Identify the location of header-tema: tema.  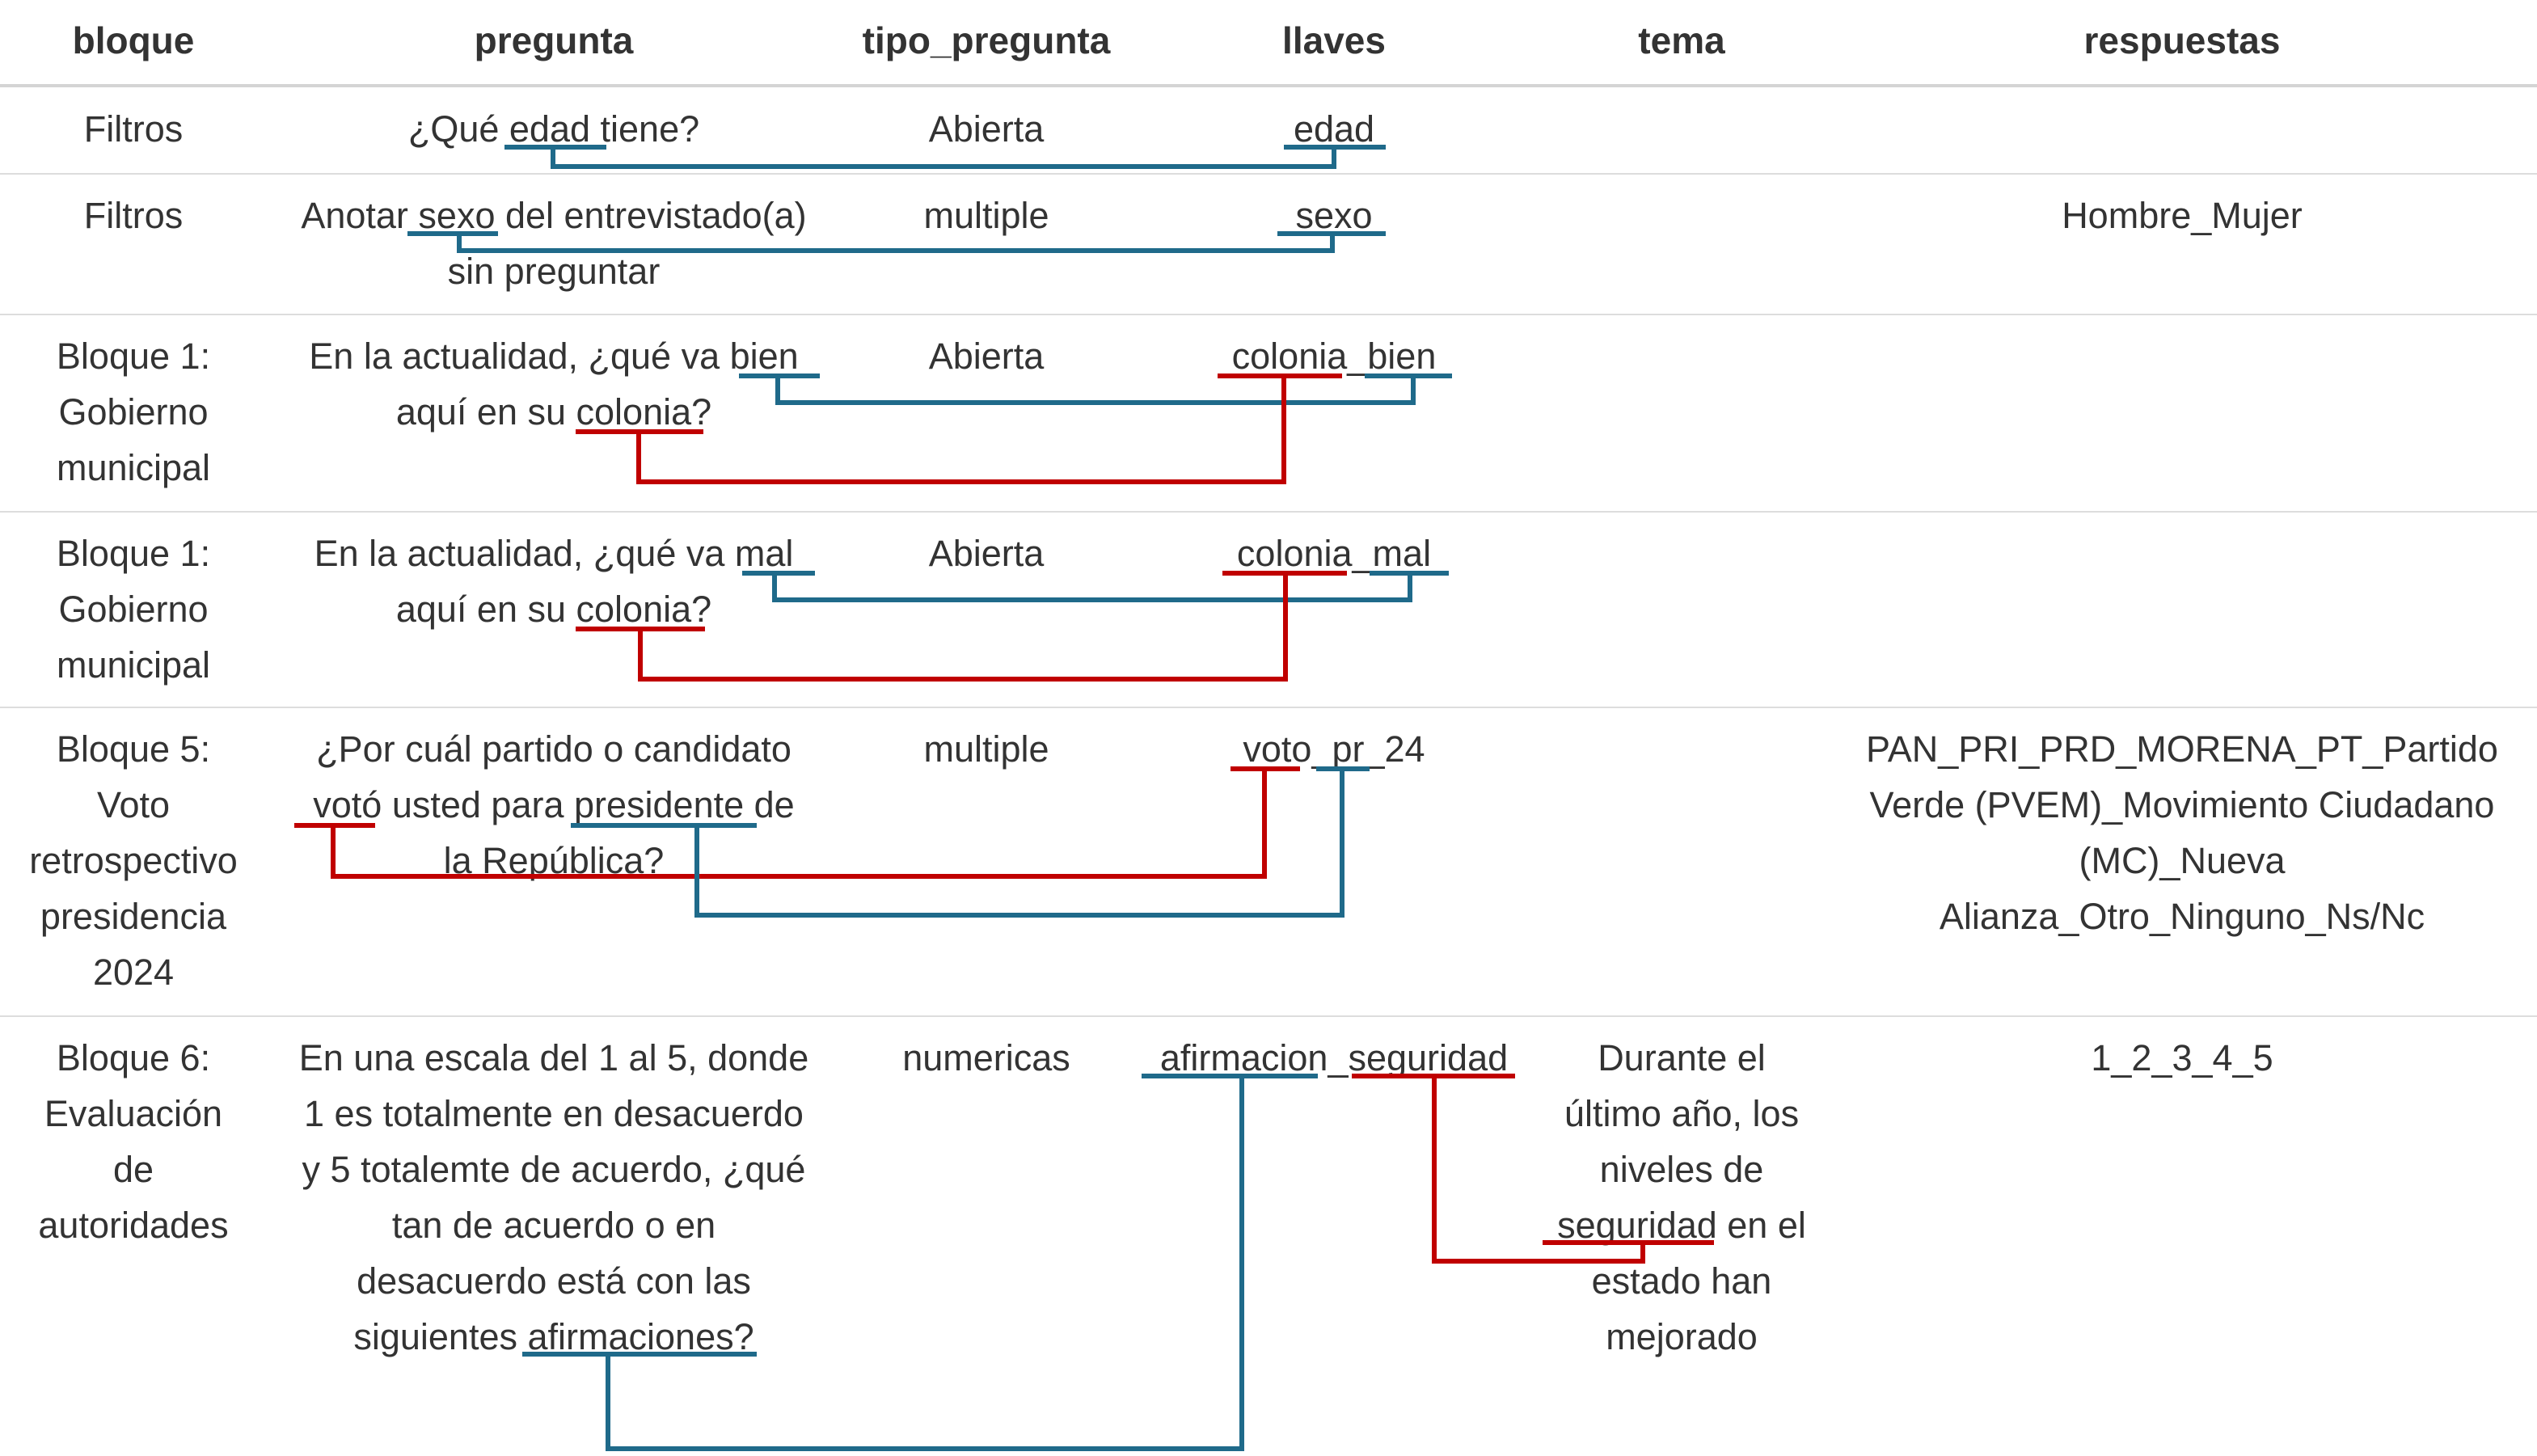
(1681, 40).